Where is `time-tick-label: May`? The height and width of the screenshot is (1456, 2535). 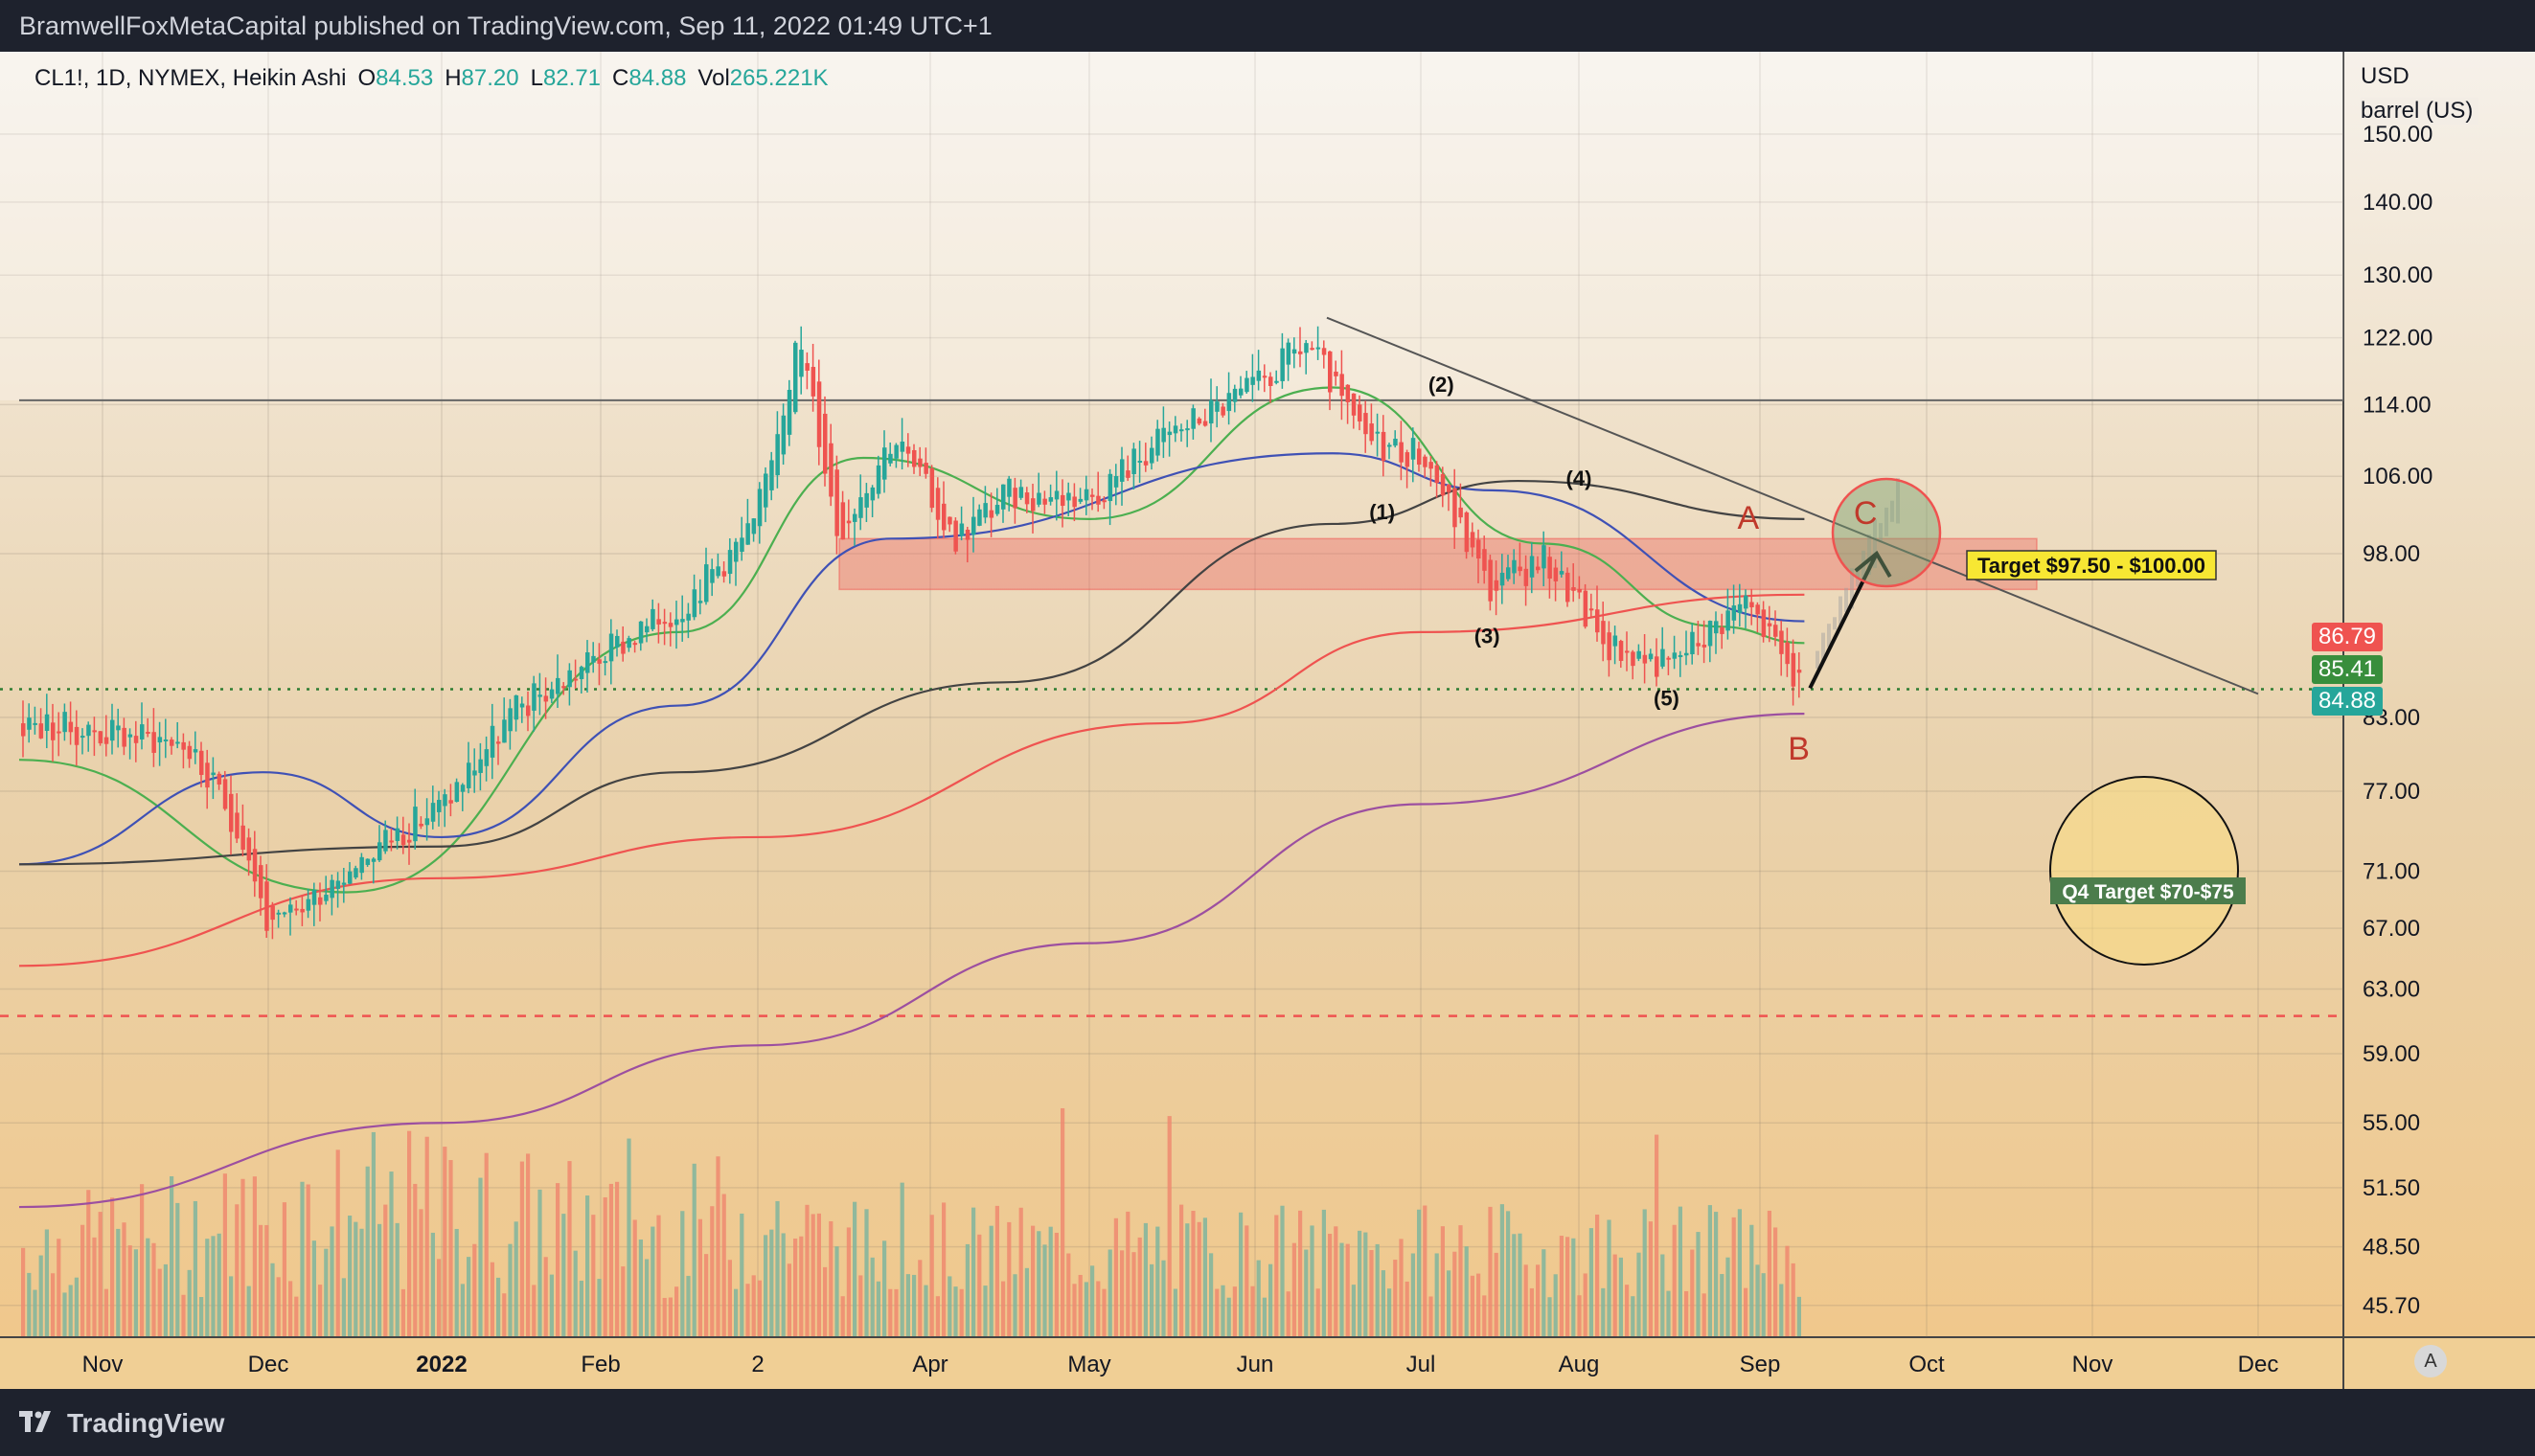 time-tick-label: May is located at coordinates (1088, 1364).